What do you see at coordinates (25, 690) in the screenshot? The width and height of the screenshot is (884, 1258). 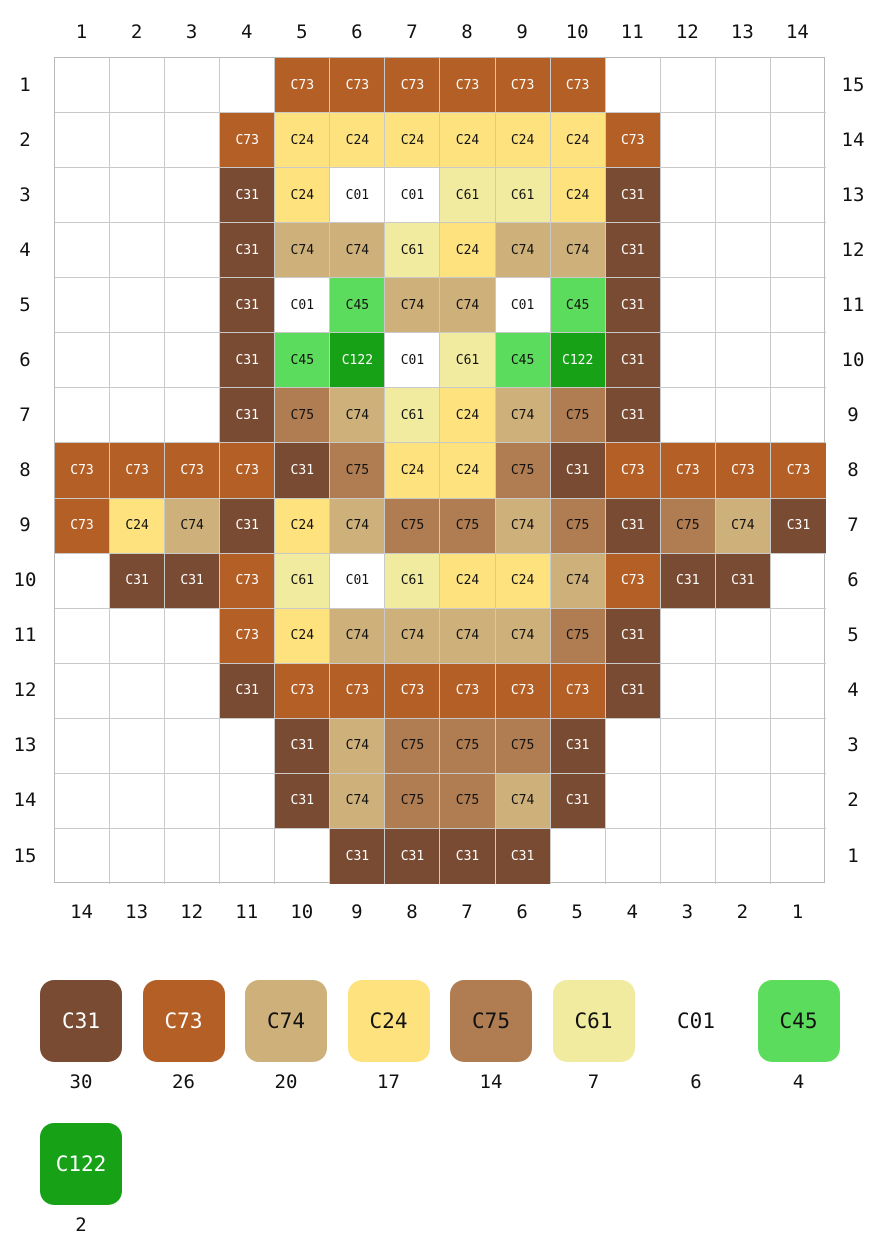 I see `row-label-left: 12` at bounding box center [25, 690].